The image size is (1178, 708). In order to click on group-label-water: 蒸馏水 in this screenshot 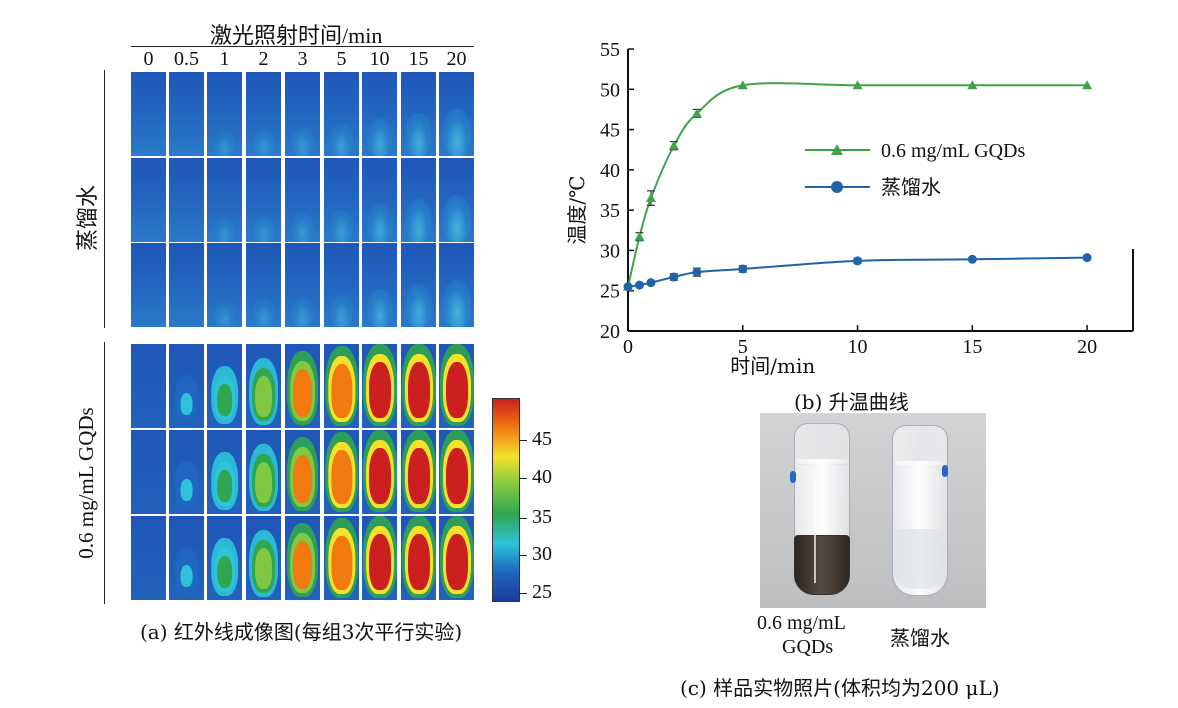, I will do `click(86, 218)`.